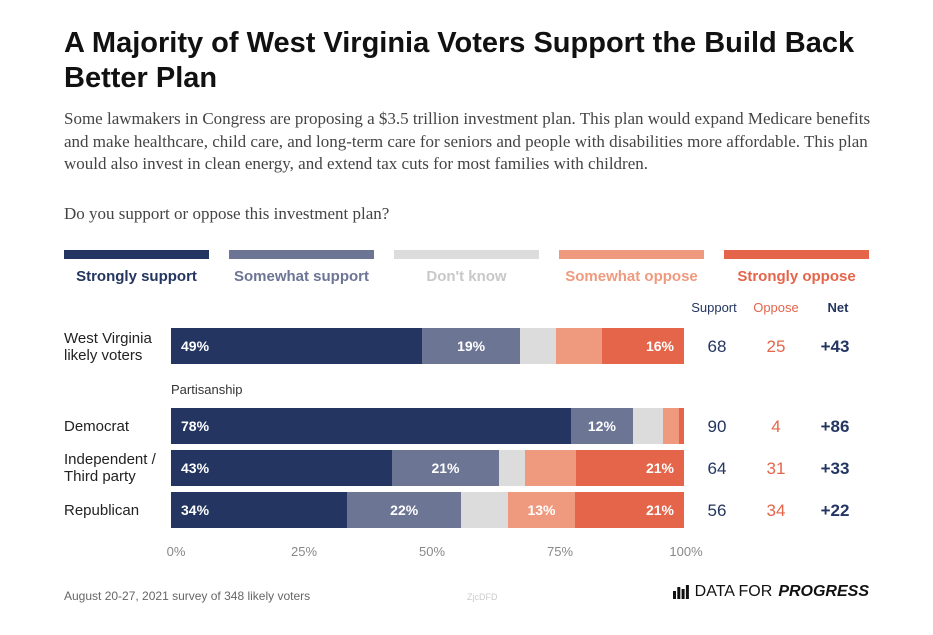 This screenshot has width=933, height=635. I want to click on x-tick-label: 0%, so click(176, 551).